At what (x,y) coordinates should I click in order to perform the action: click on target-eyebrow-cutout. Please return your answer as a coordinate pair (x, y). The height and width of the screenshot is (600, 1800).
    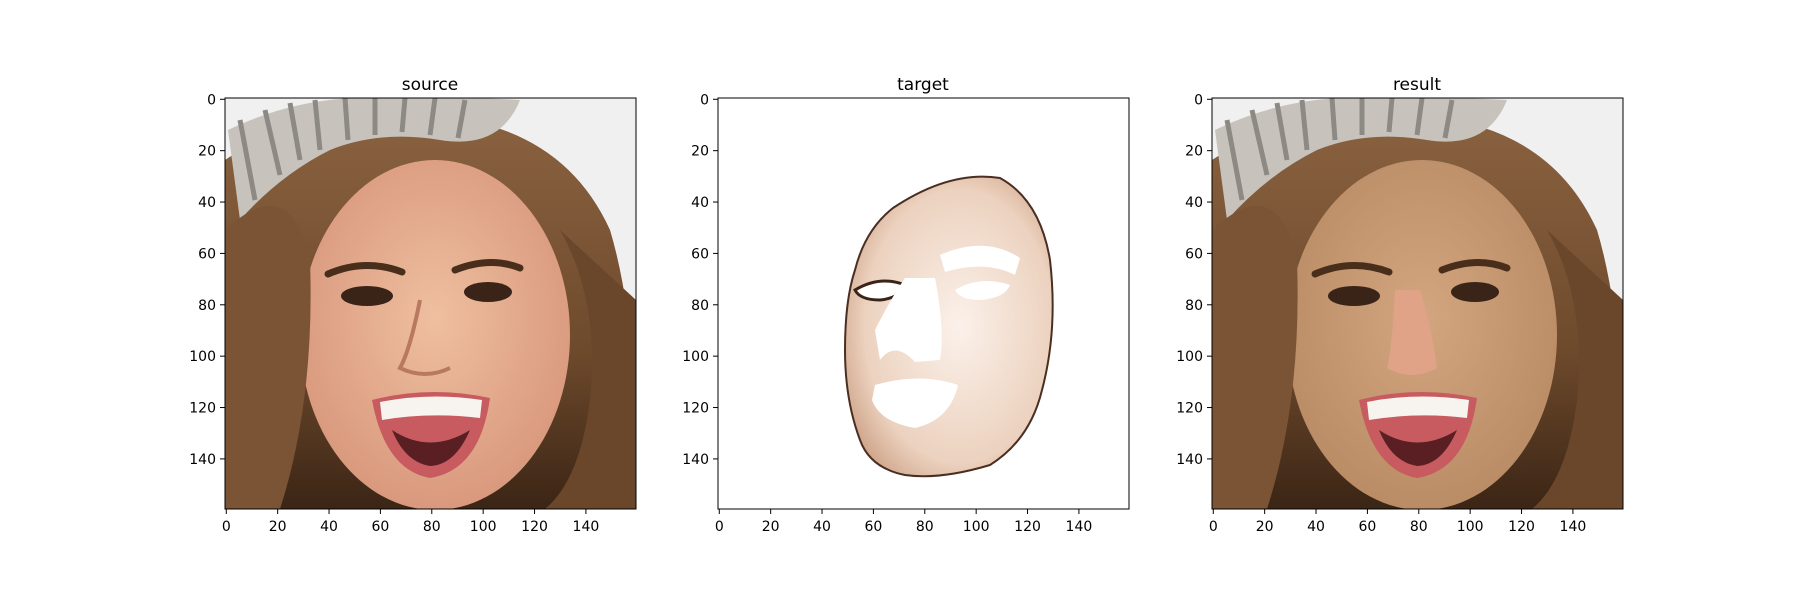
    Looking at the image, I should click on (980, 260).